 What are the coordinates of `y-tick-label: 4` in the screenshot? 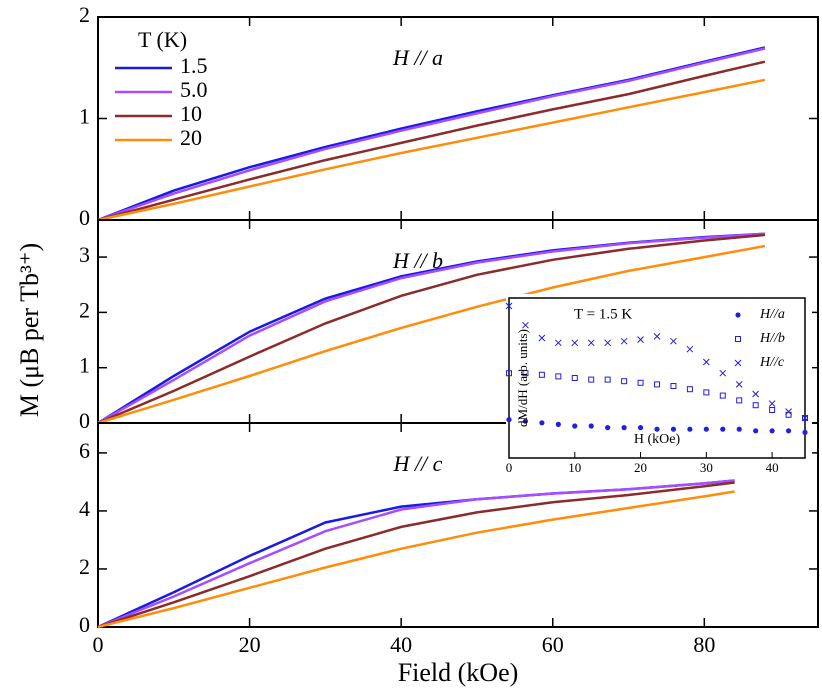 It's located at (84, 508).